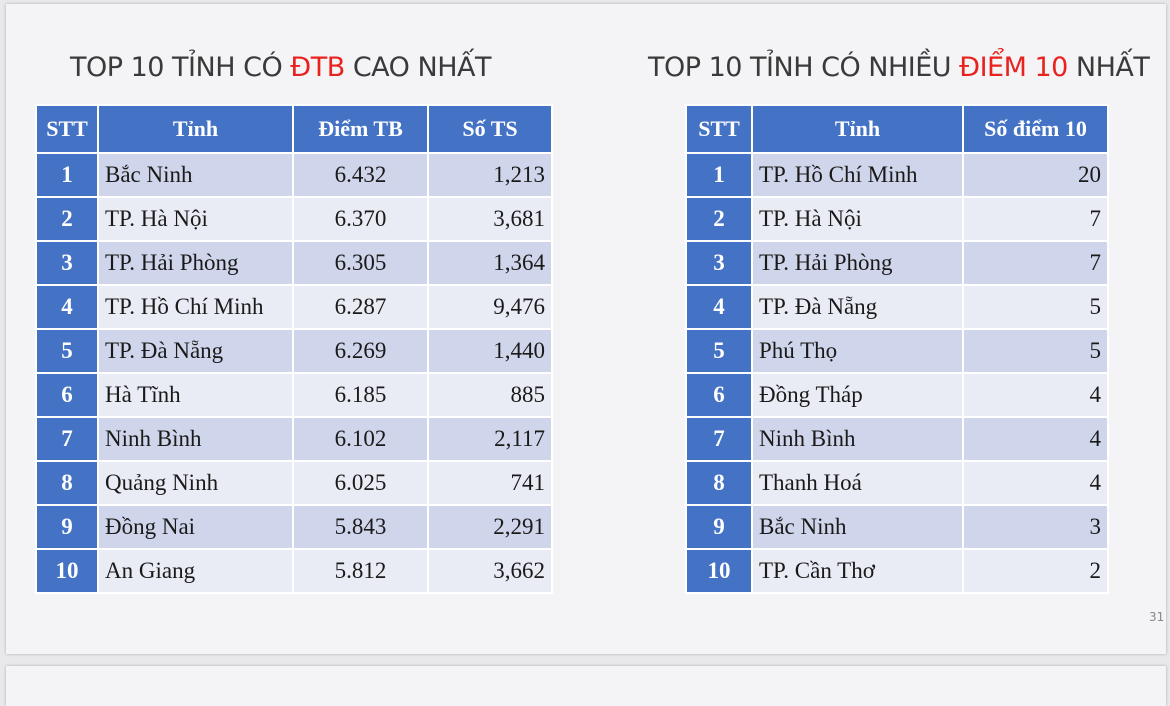  I want to click on cell-avg-score: 6.185, so click(360, 395).